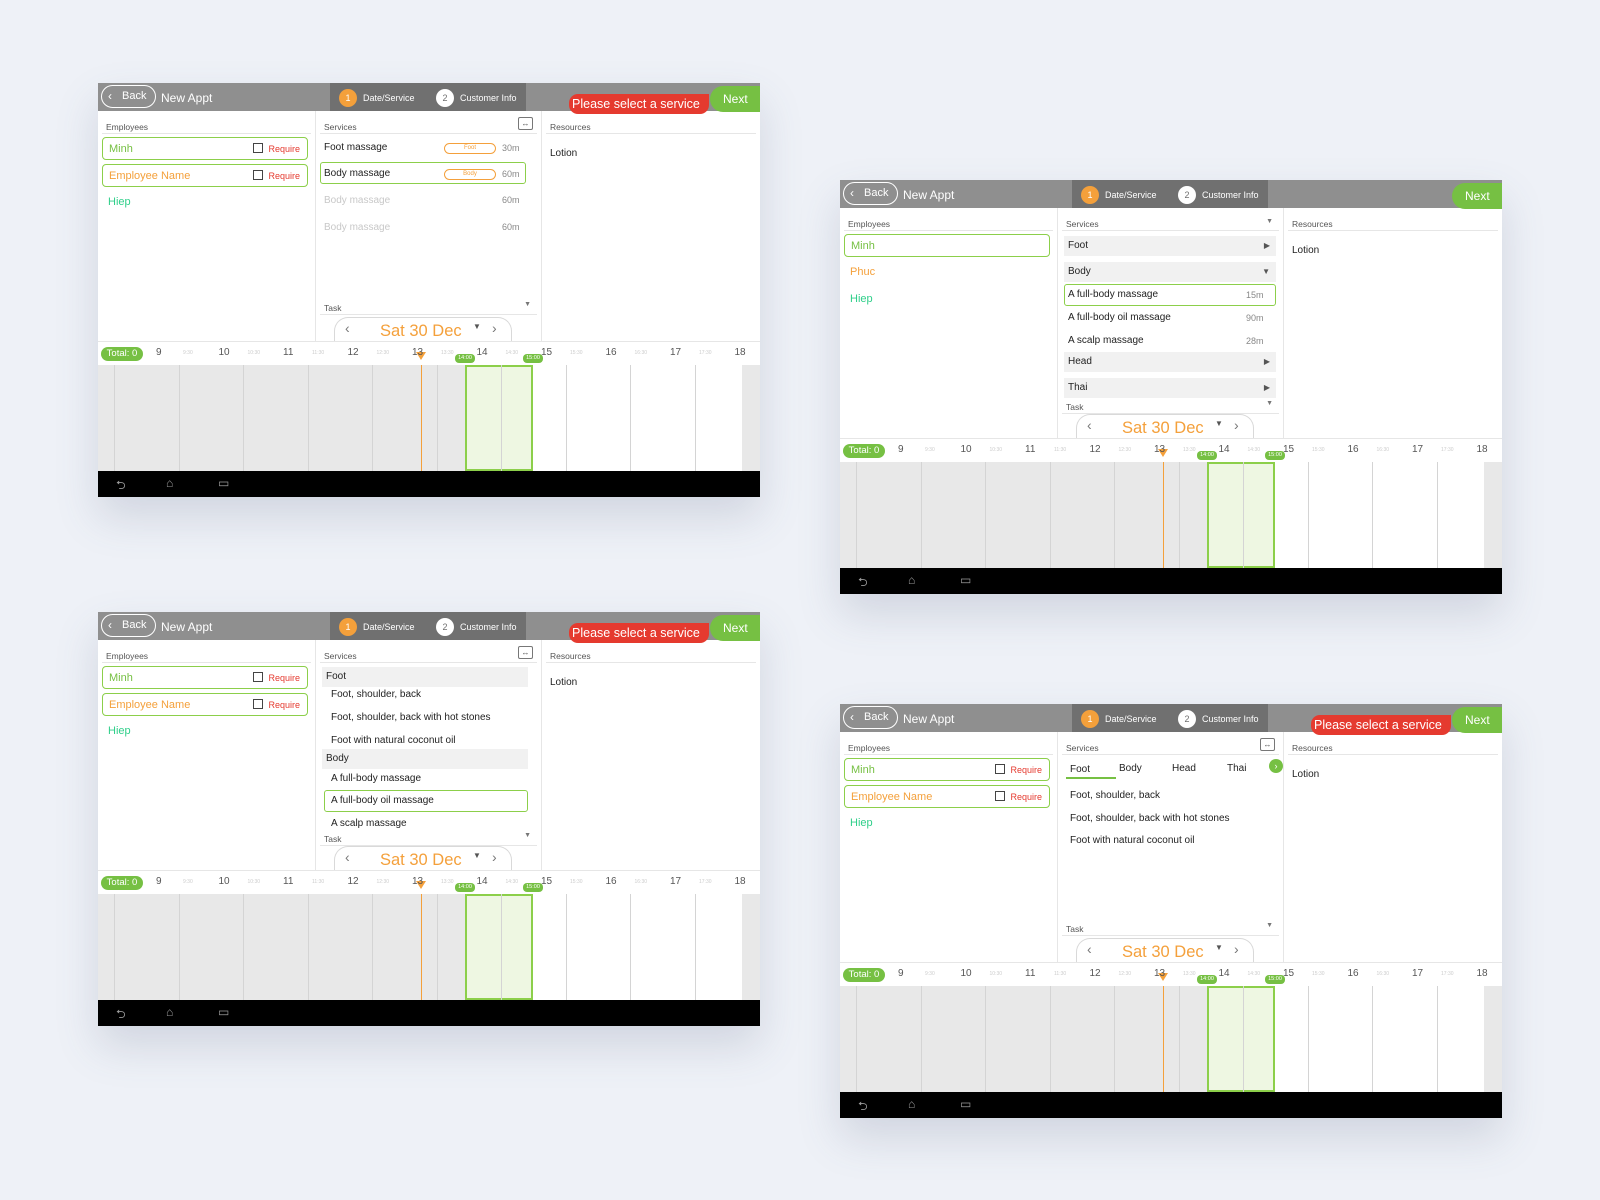 The height and width of the screenshot is (1200, 1600). Describe the element at coordinates (863, 272) in the screenshot. I see `employee-item: Phuc` at that location.